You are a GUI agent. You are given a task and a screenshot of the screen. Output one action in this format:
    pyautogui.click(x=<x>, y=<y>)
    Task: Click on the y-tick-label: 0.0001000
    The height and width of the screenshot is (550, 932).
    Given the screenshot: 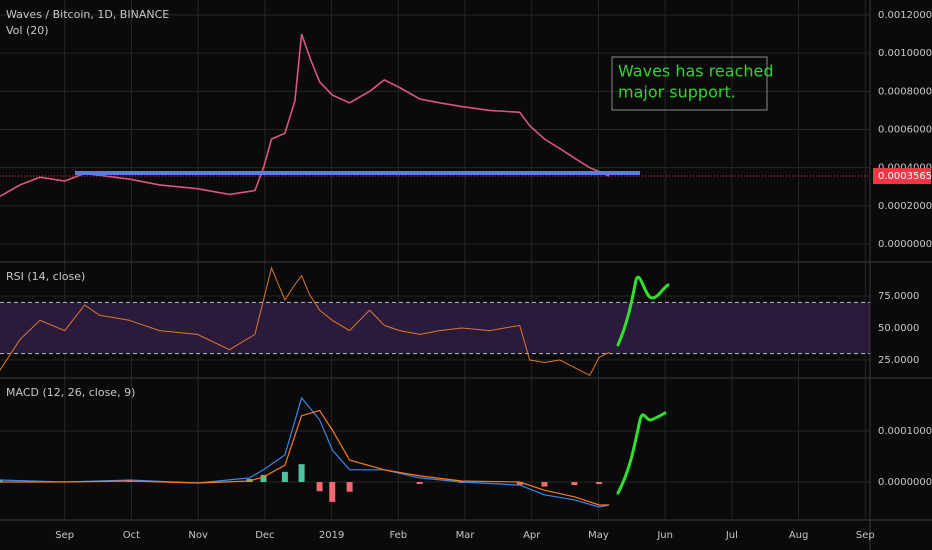 What is the action you would take?
    pyautogui.click(x=905, y=431)
    